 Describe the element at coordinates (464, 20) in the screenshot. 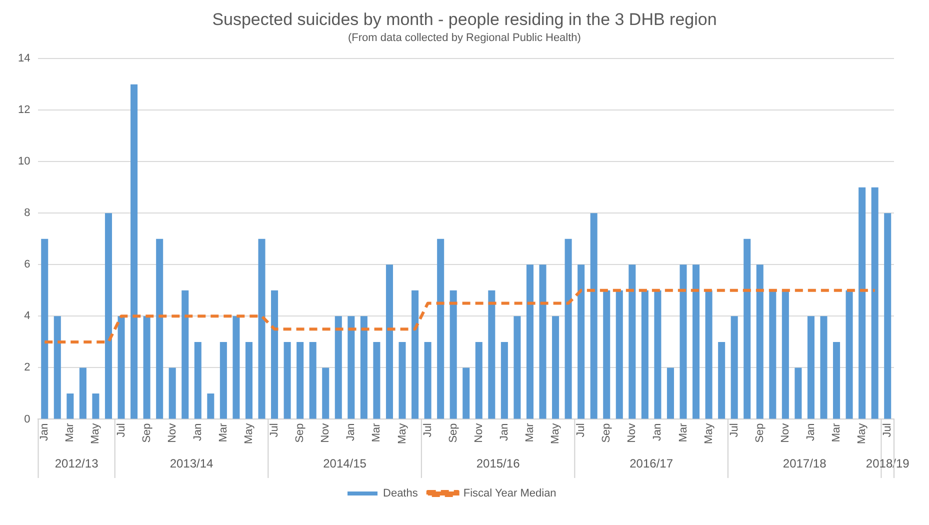

I see `chart-title: Suspected suicides by month - people residing in the 3 DHB region` at that location.